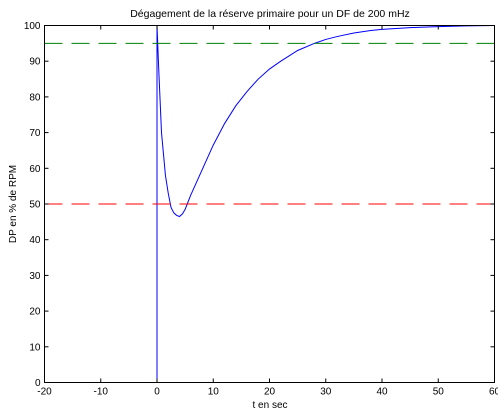  I want to click on x-tick-label: 60, so click(493, 392).